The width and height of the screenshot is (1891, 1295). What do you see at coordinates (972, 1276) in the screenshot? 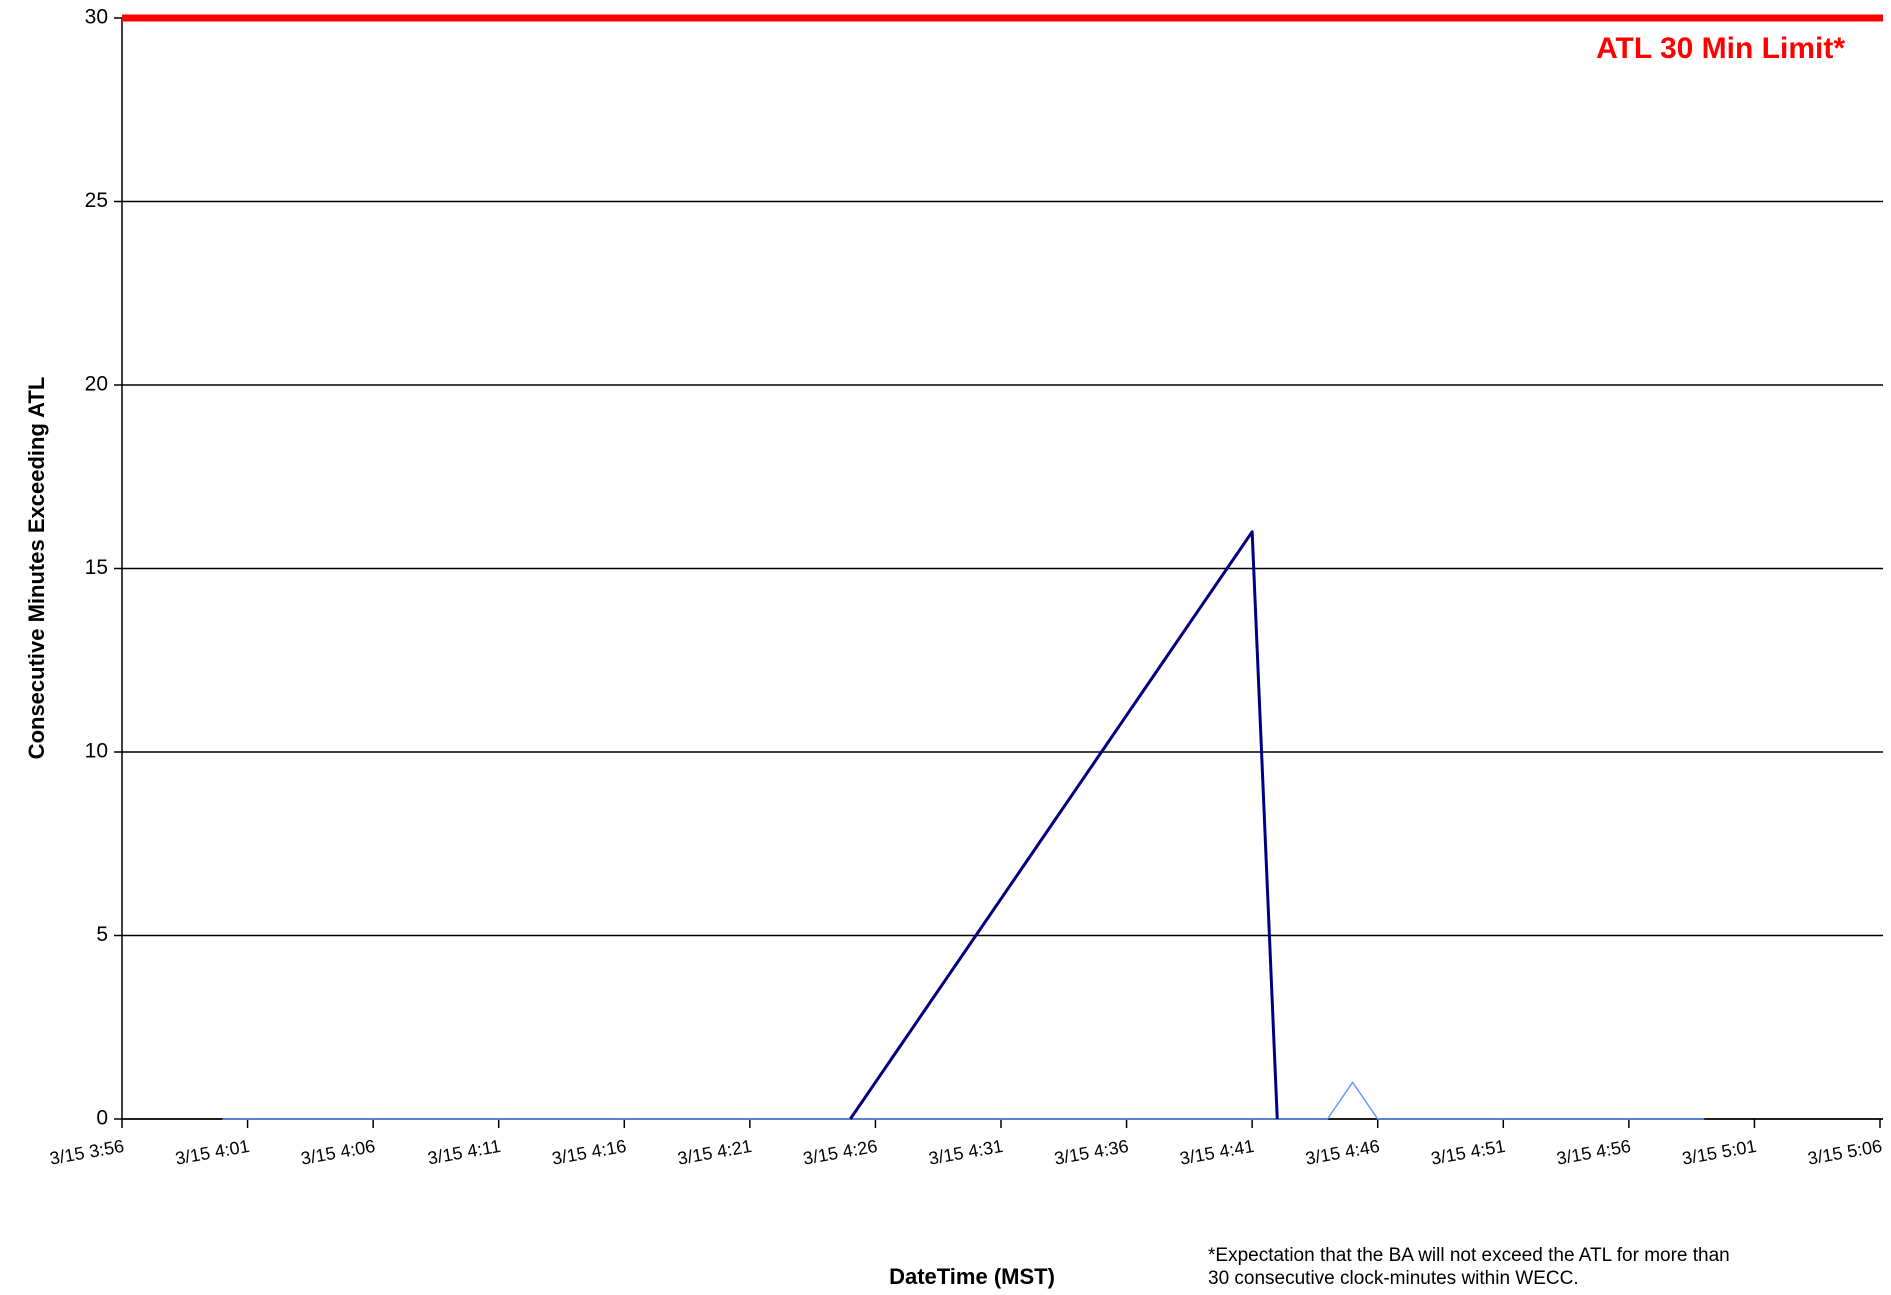
I see `x-axis-title: DateTime (MST)` at bounding box center [972, 1276].